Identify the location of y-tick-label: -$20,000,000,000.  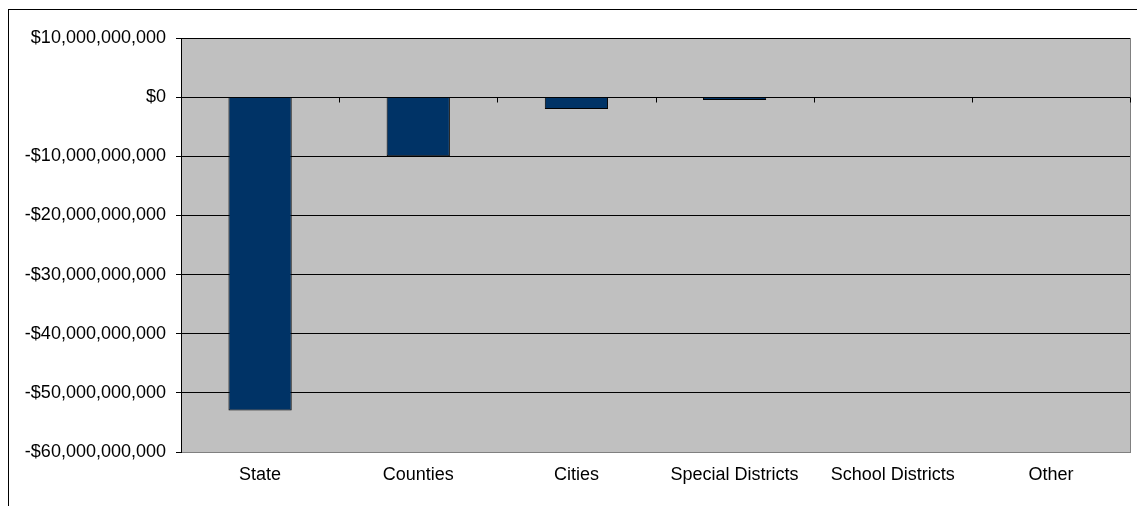
(95, 214).